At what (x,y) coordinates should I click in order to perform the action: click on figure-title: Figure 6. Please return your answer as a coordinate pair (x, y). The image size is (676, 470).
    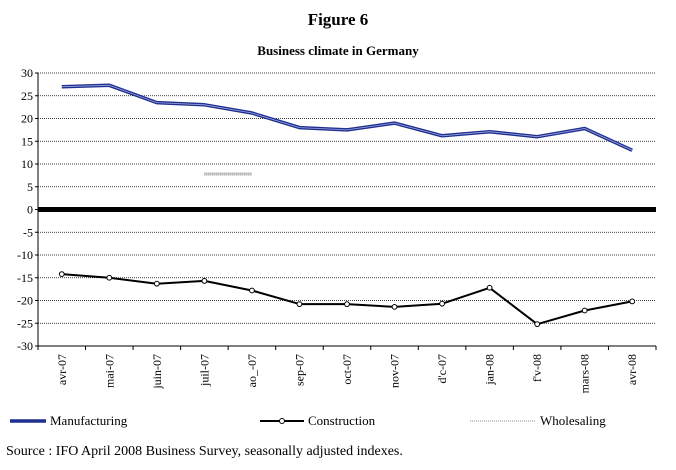
    Looking at the image, I should click on (338, 19).